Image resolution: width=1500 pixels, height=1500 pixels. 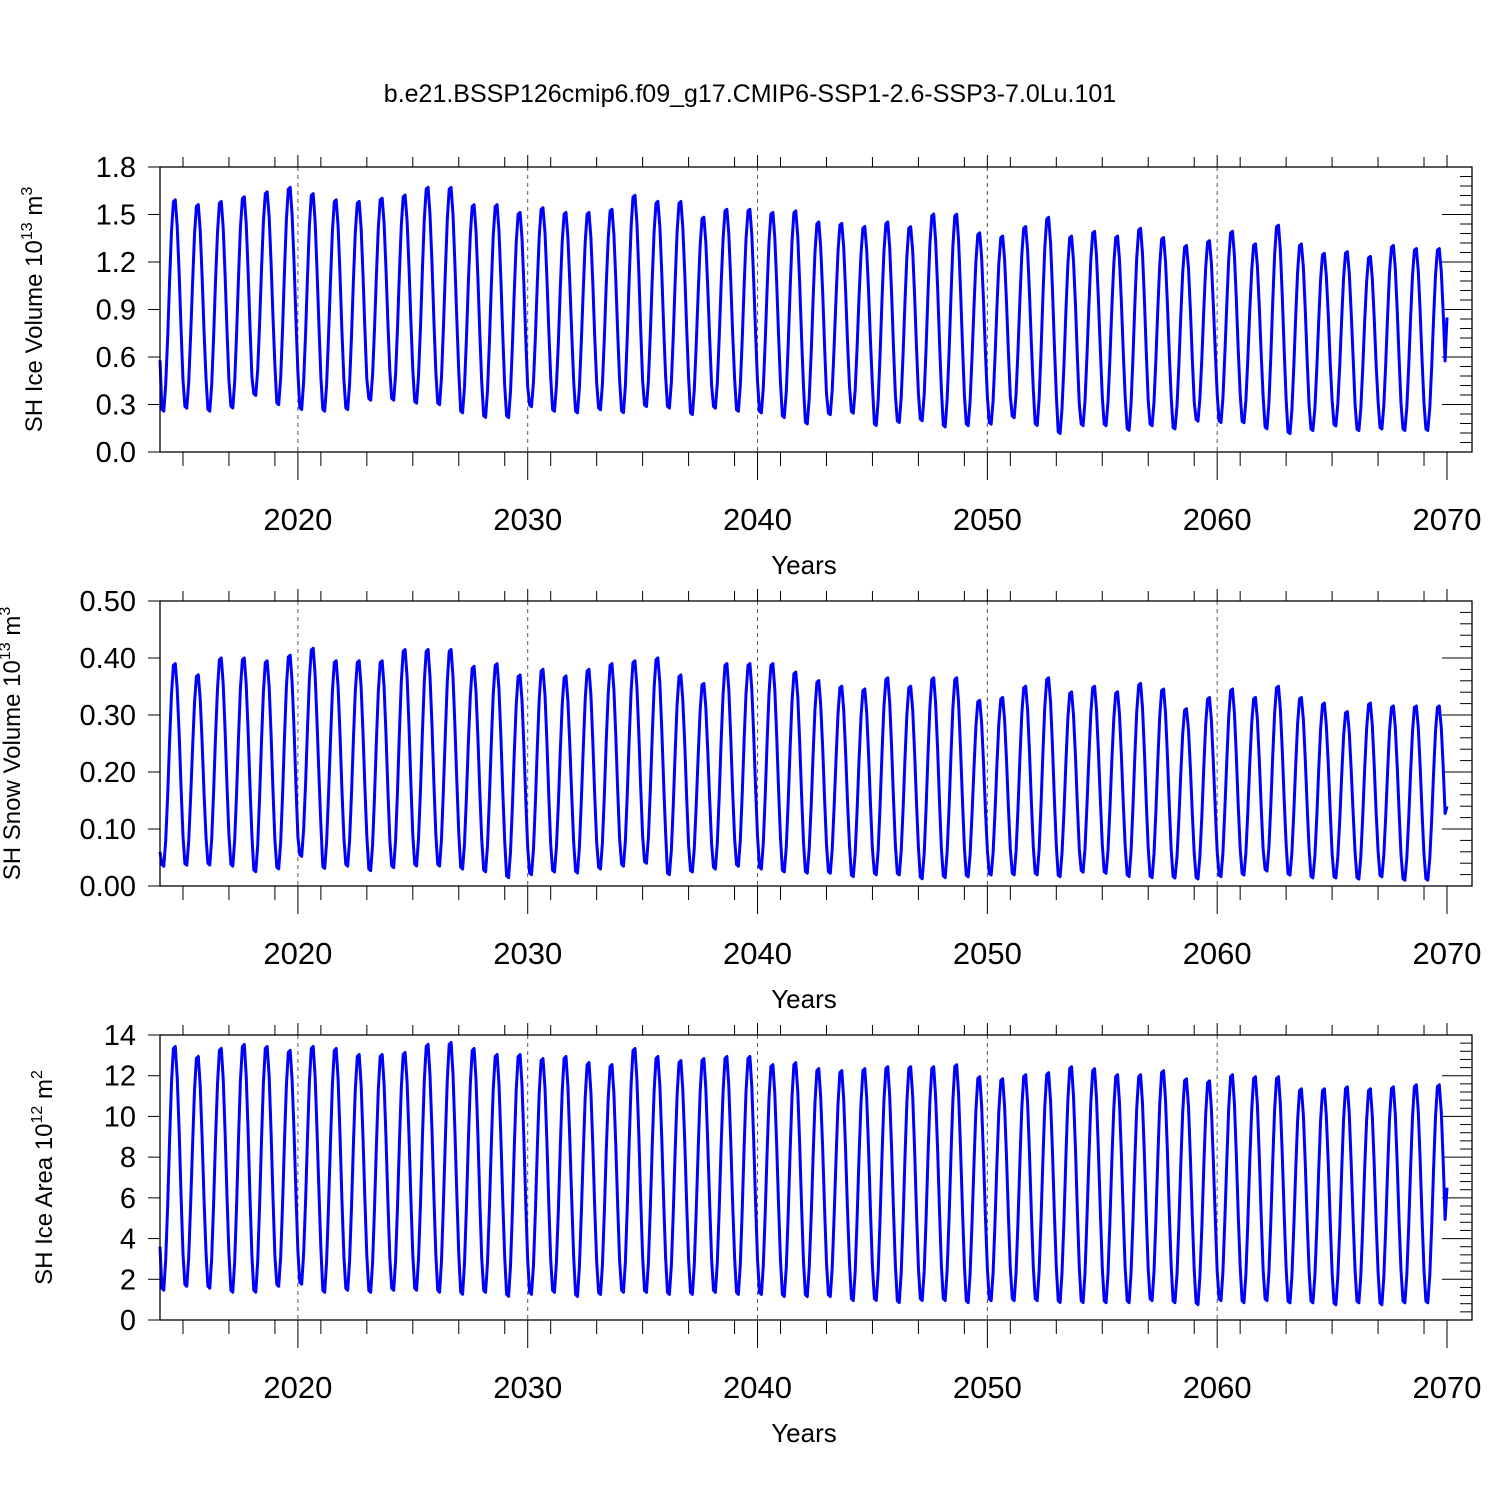 I want to click on y-tick-label: 2, so click(x=128, y=1280).